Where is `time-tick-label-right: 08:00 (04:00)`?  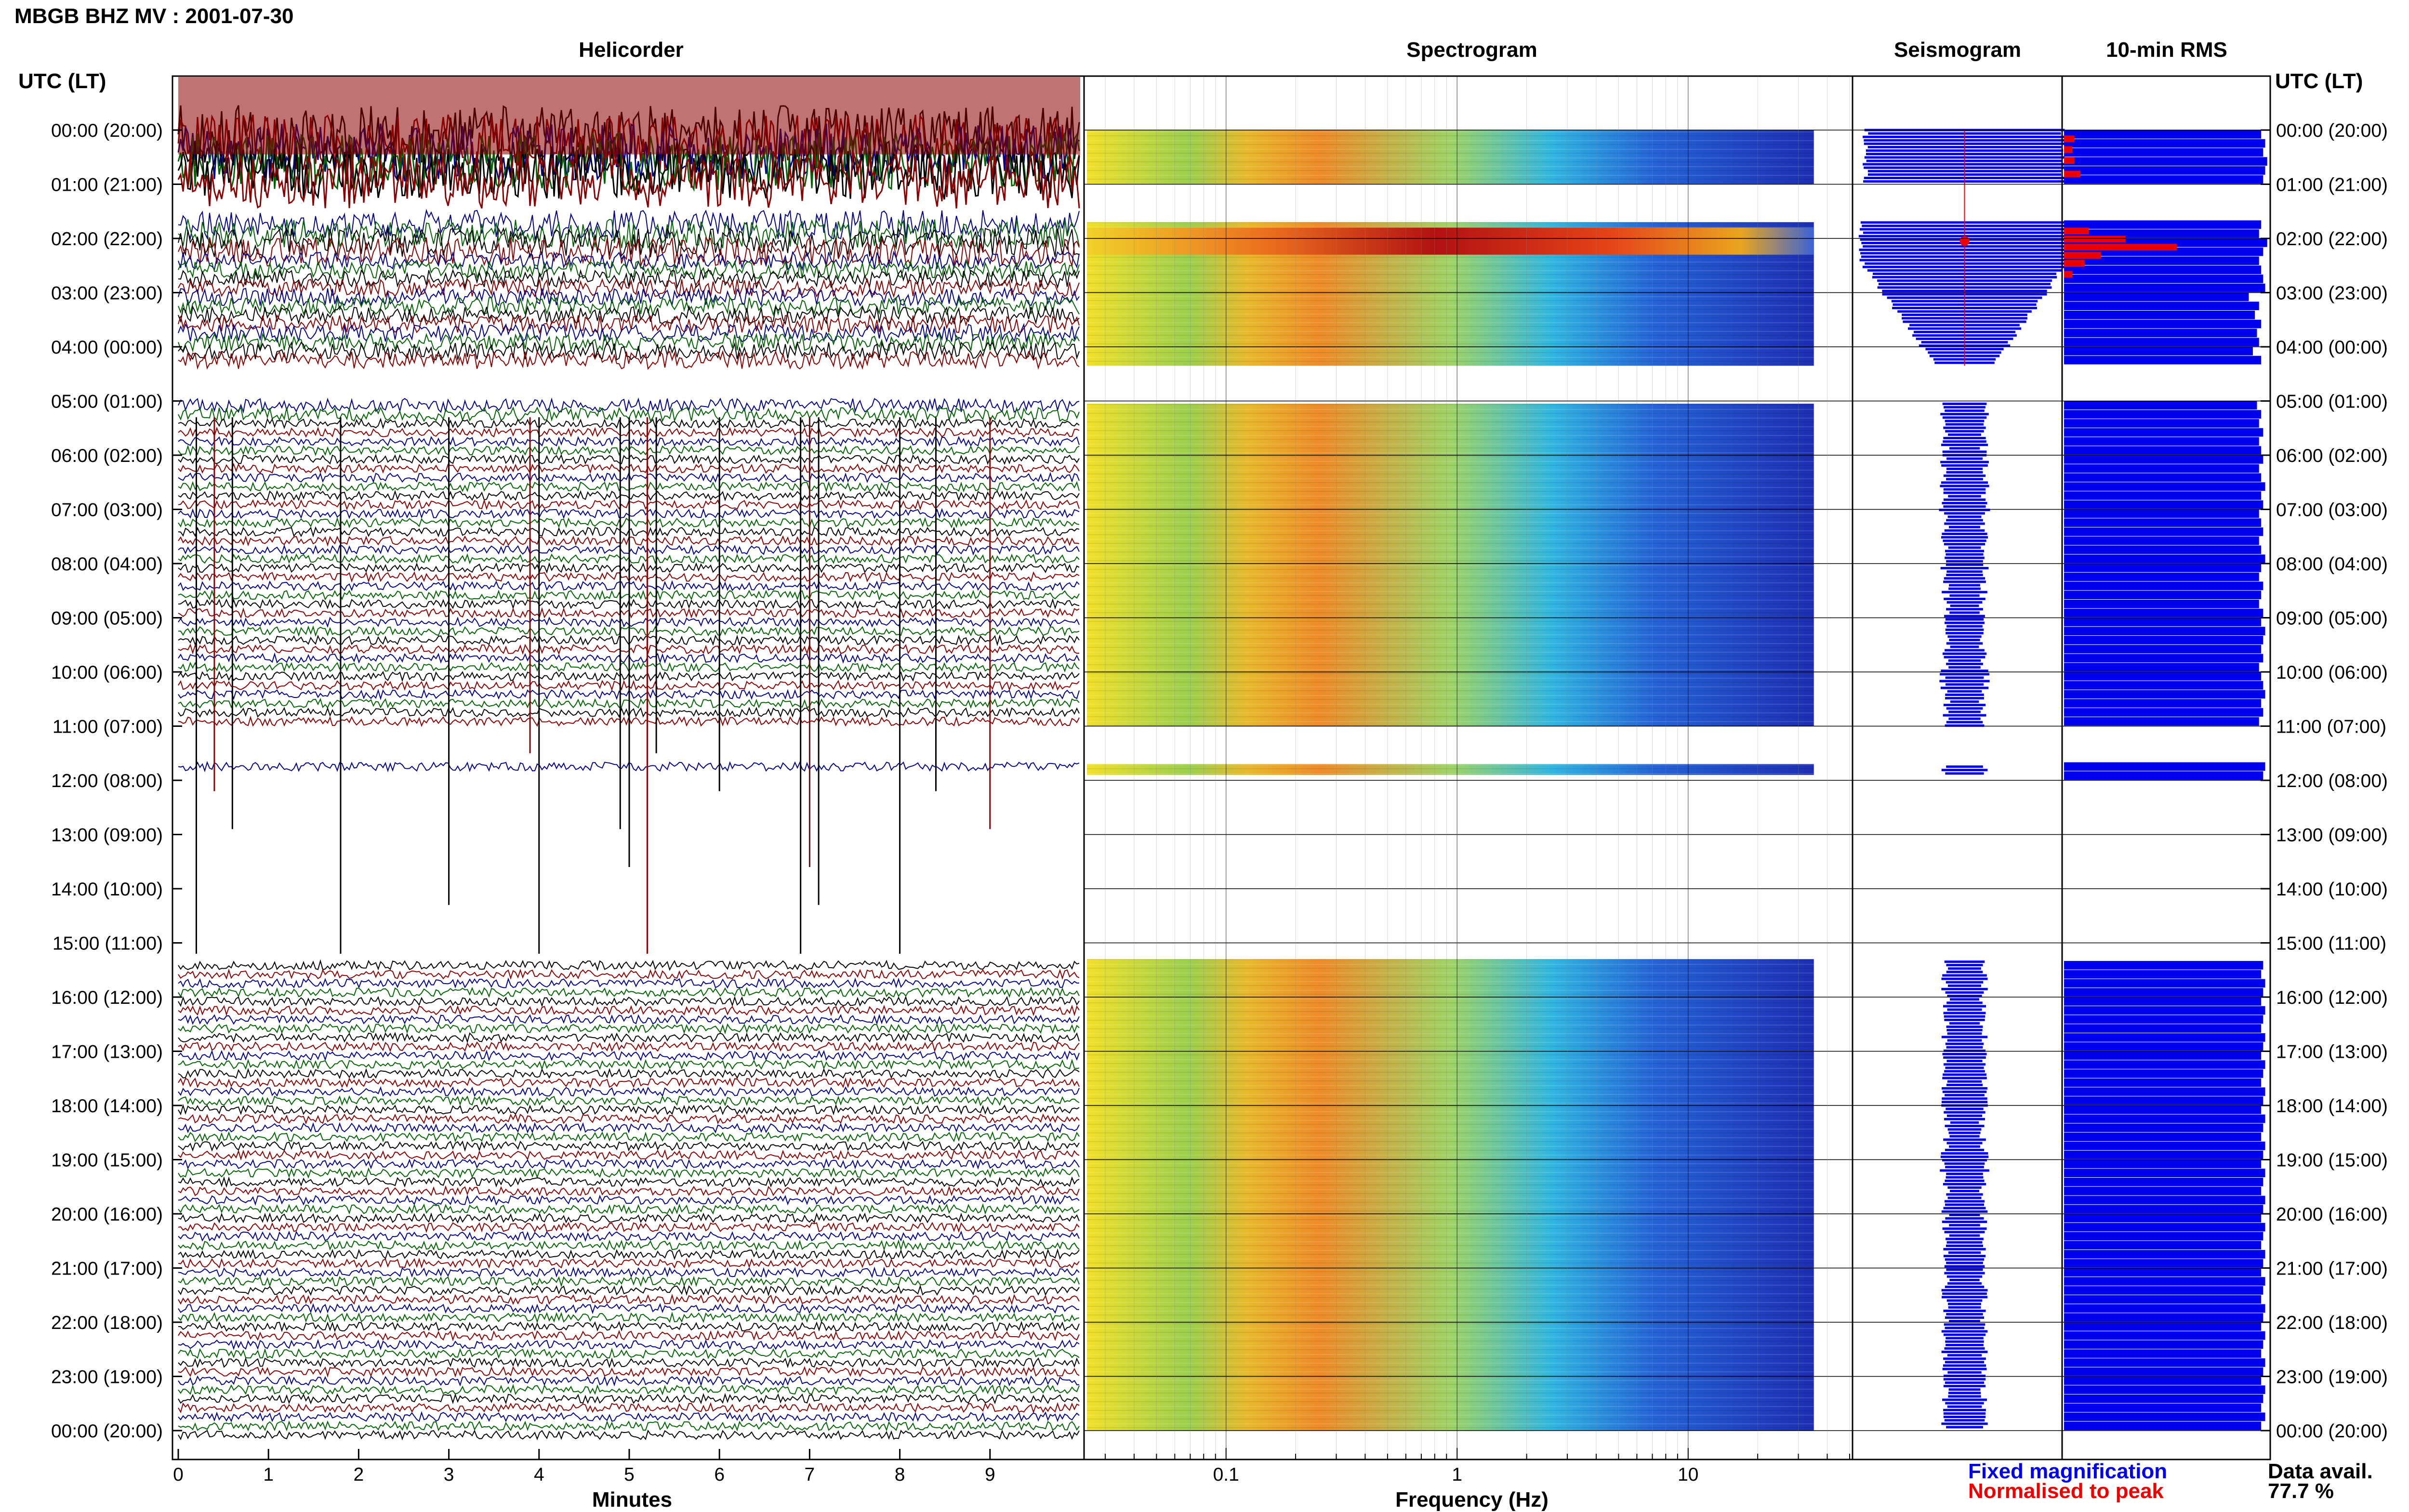 time-tick-label-right: 08:00 (04:00) is located at coordinates (2332, 564).